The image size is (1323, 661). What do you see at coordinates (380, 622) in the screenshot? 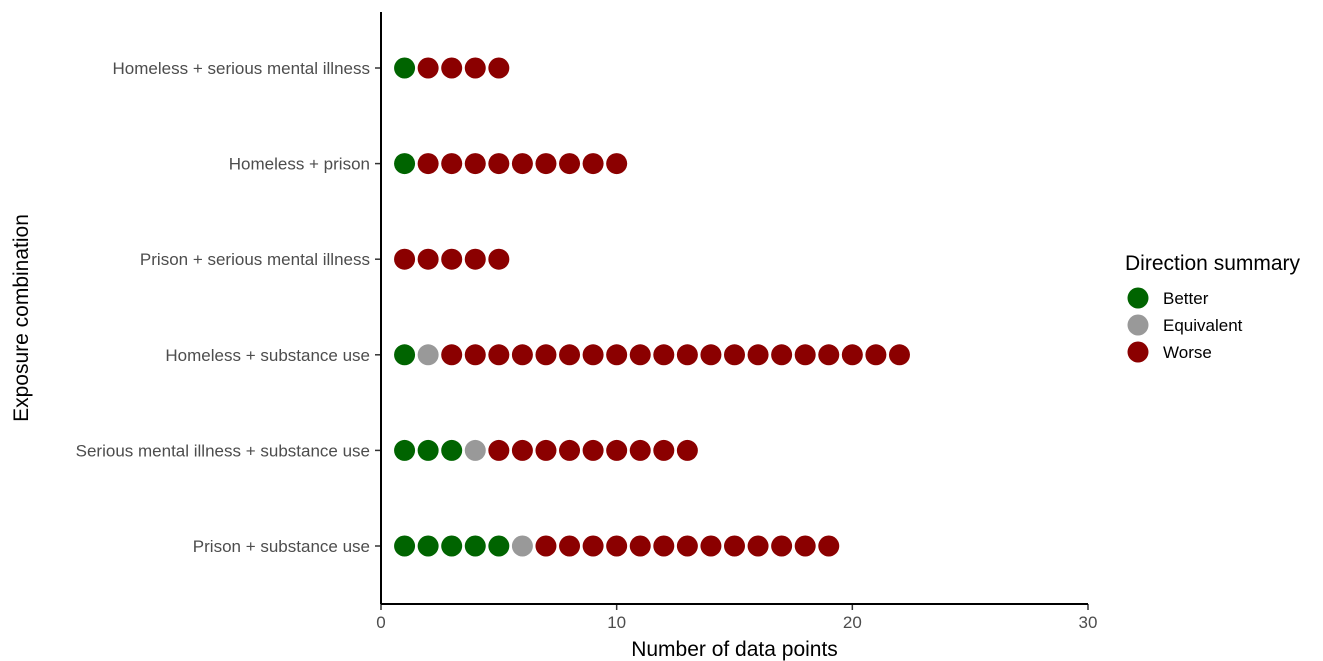
I see `x-tick-label: 0` at bounding box center [380, 622].